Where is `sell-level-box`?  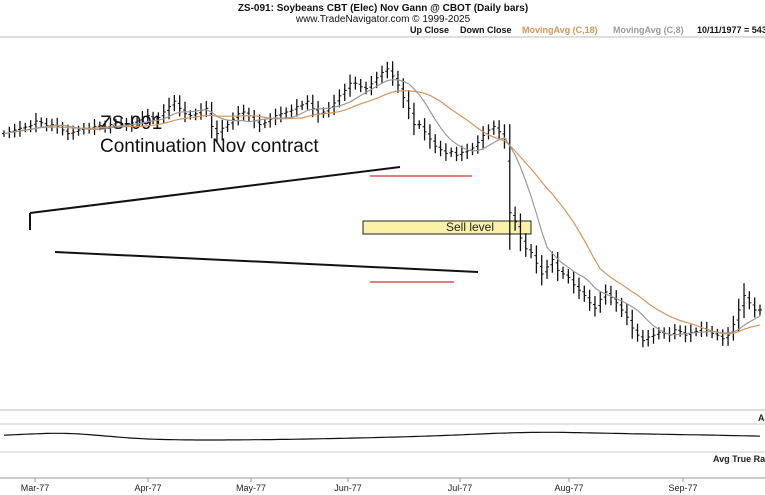 sell-level-box is located at coordinates (447, 227).